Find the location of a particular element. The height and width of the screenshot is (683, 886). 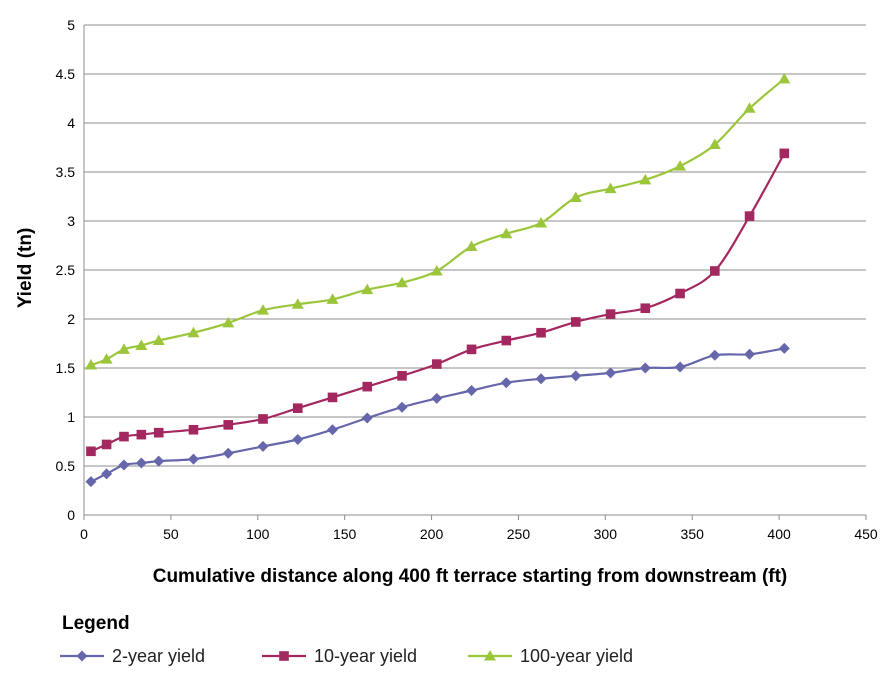

x-tick-label: 200 is located at coordinates (432, 534).